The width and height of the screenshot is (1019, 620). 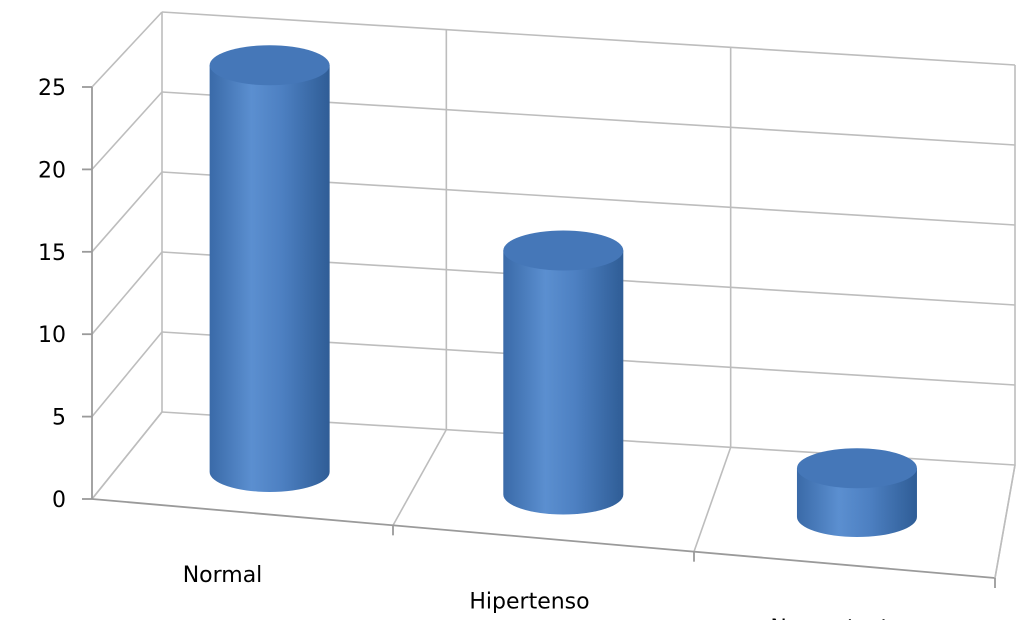 I want to click on y-tick-label: 25, so click(x=52, y=88).